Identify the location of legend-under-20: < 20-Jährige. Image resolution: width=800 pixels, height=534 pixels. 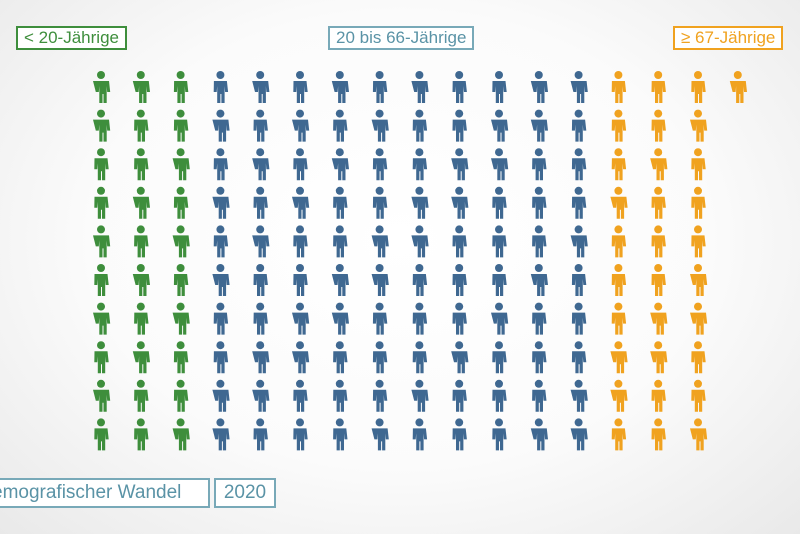
(71, 38).